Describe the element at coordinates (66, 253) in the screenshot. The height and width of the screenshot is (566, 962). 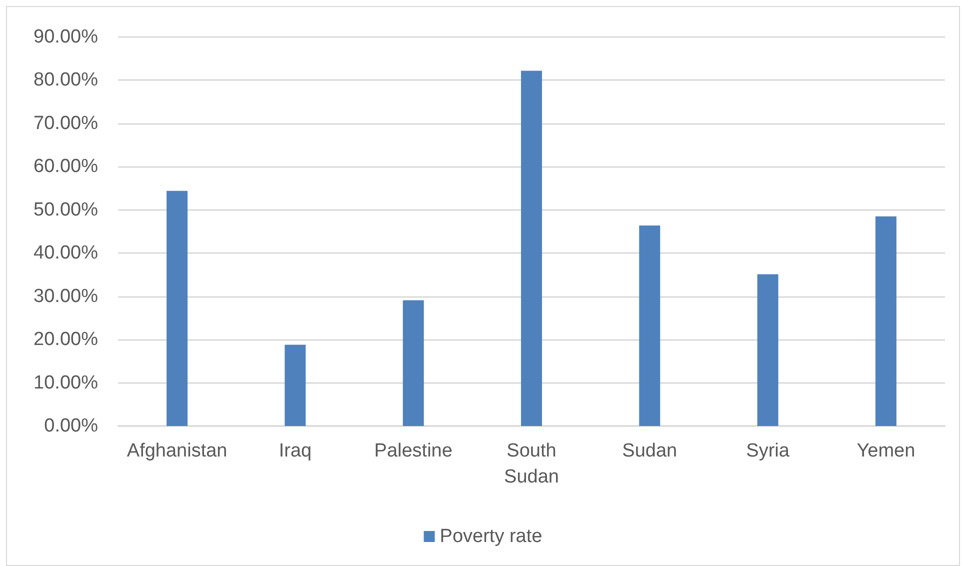
I see `y-tick-label: 40.00%` at that location.